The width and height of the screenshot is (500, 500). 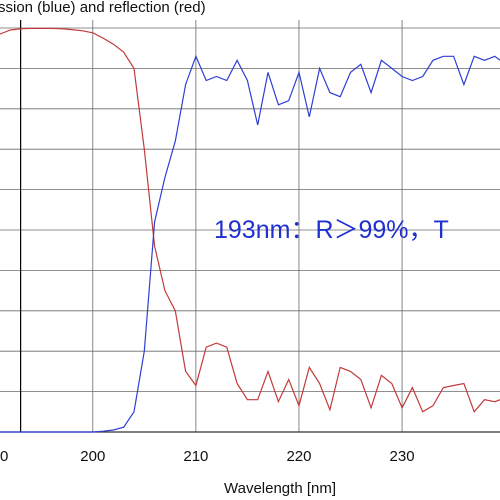 I want to click on chart-title: ssion (blue) and reflection (red), so click(x=103, y=8).